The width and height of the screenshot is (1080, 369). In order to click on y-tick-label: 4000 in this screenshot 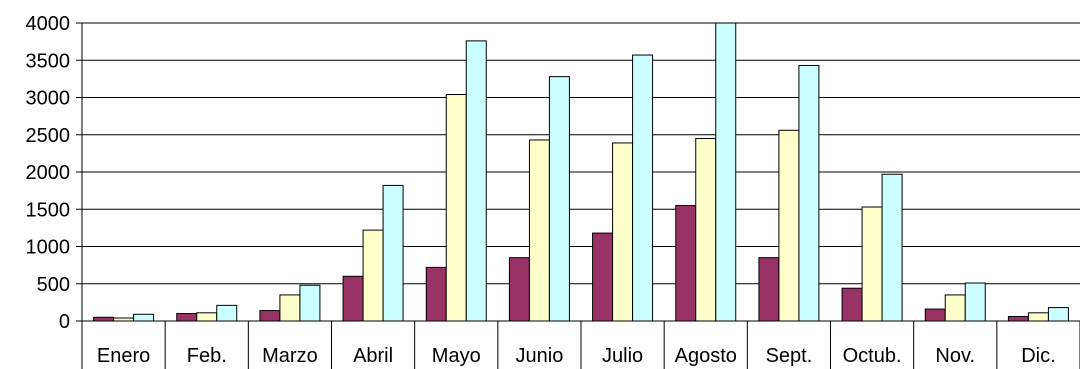, I will do `click(48, 24)`.